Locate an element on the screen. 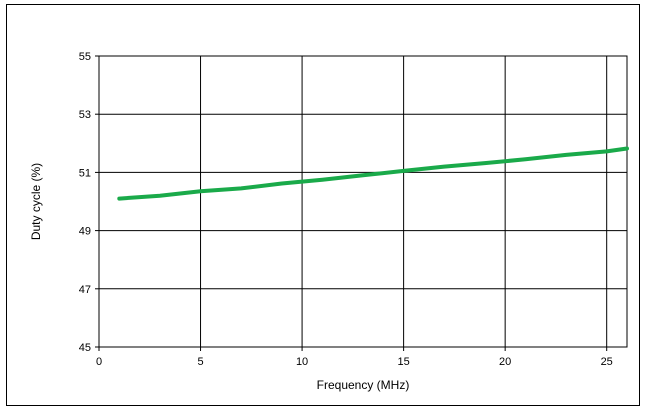 The image size is (647, 412). x-tick-label: 0 is located at coordinates (99, 362).